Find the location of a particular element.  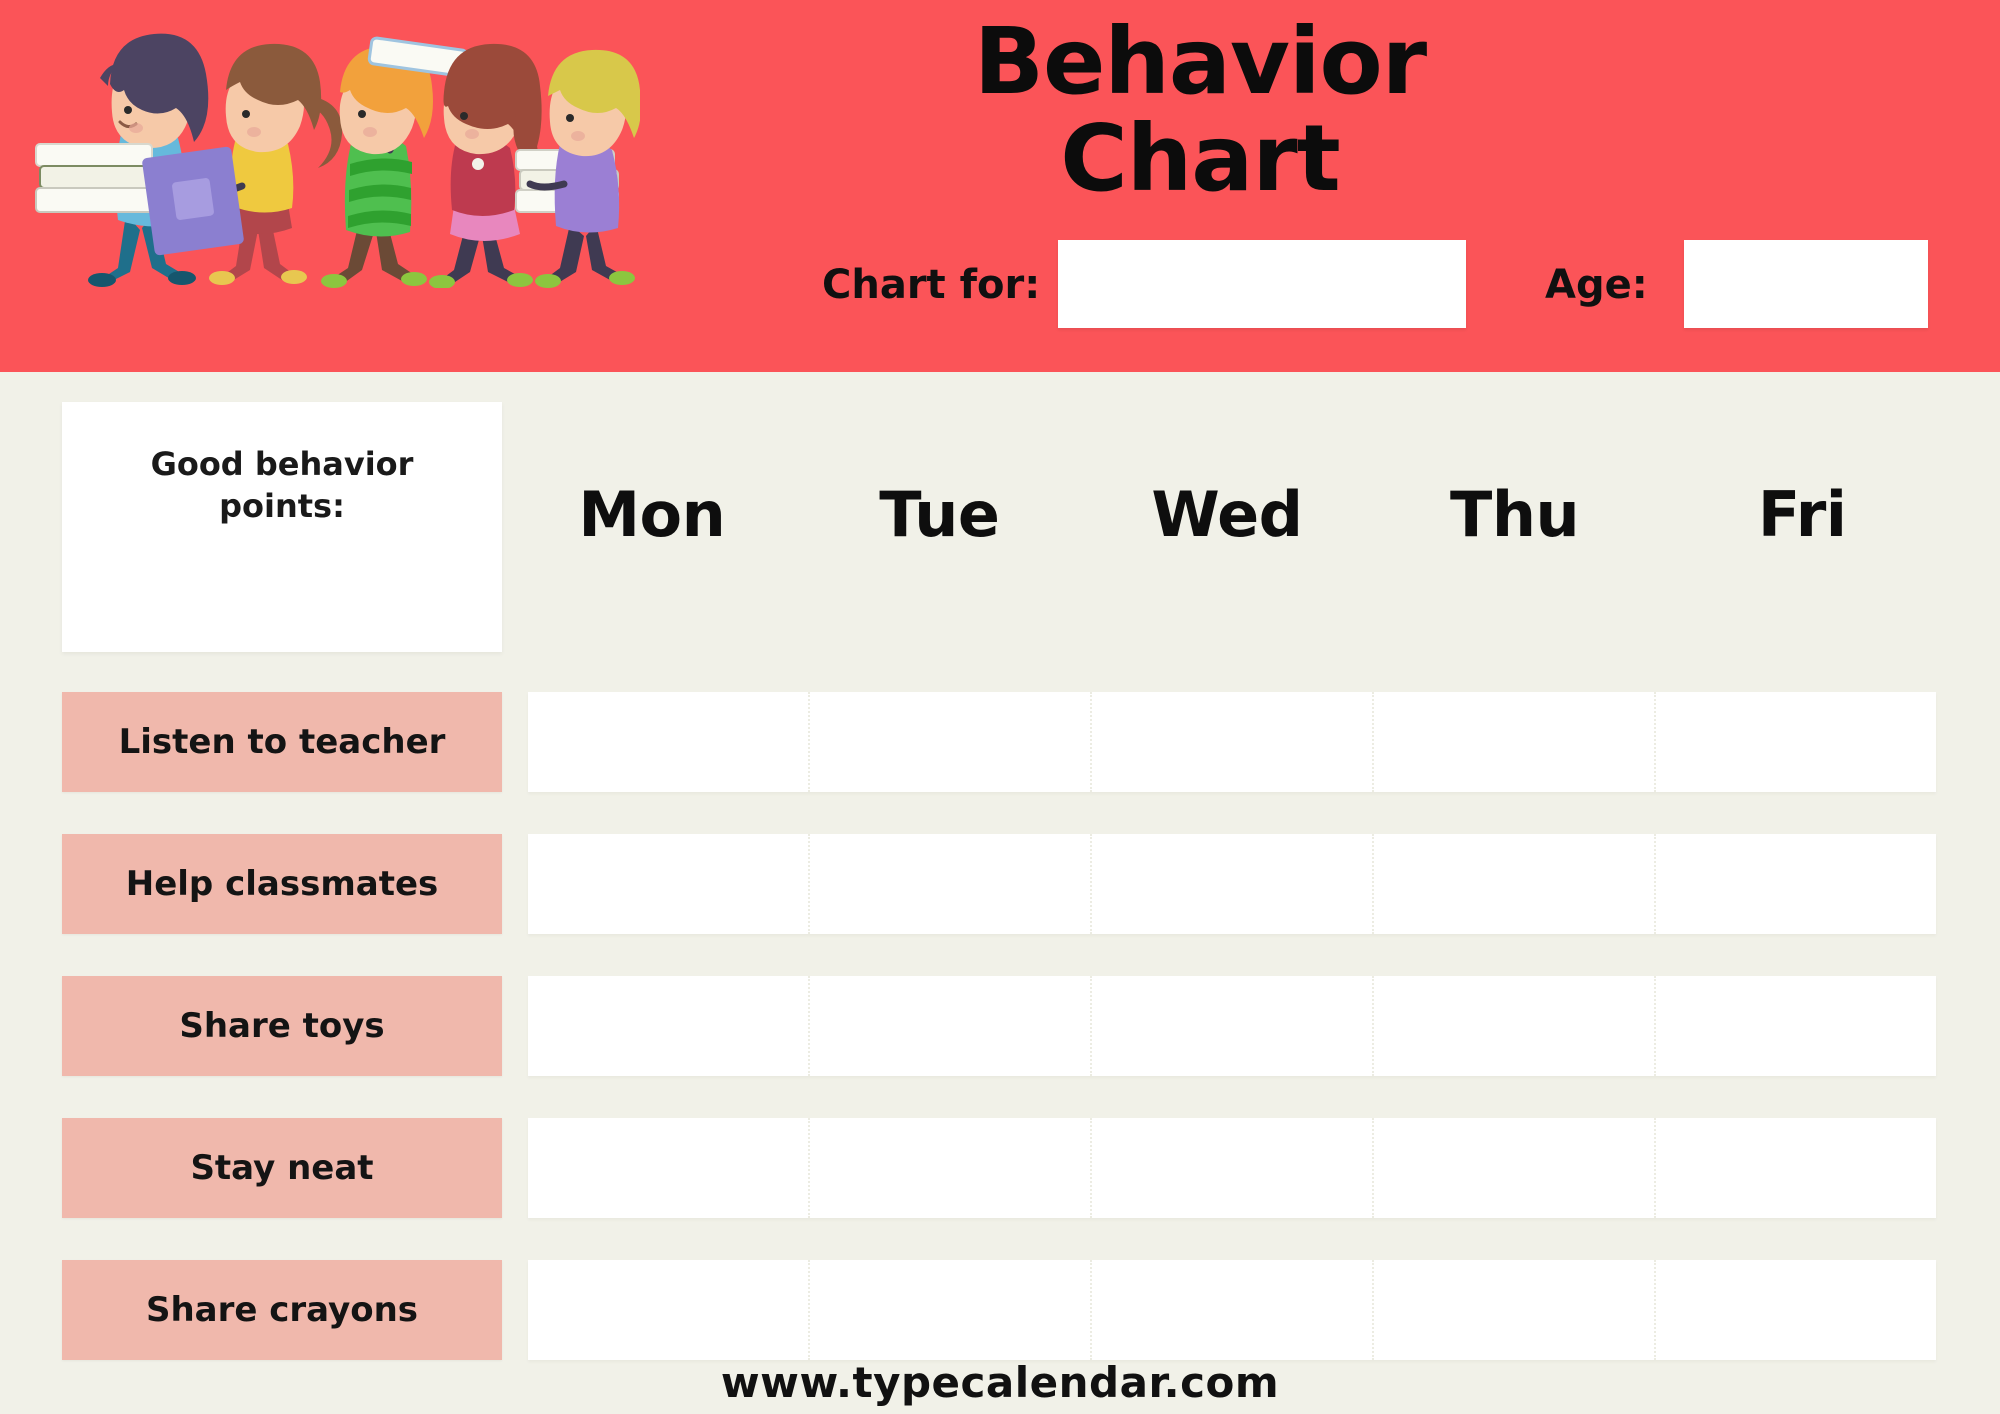

cell-share-crayons-mon is located at coordinates (669, 1310).